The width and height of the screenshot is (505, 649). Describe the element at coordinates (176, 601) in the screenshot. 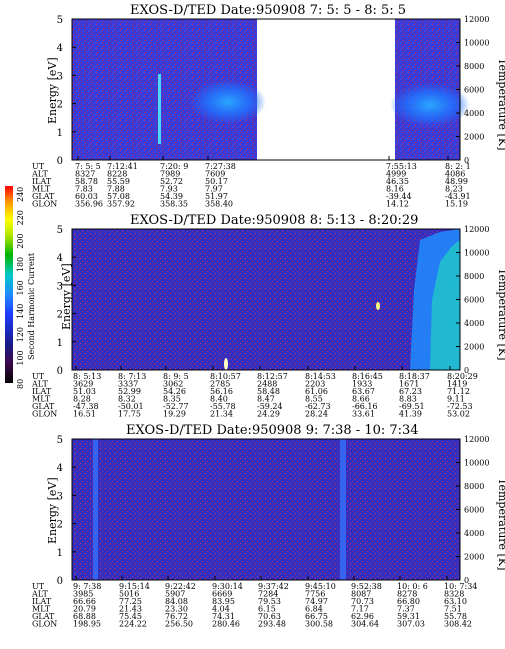

I see `table-cell: 84.08` at that location.